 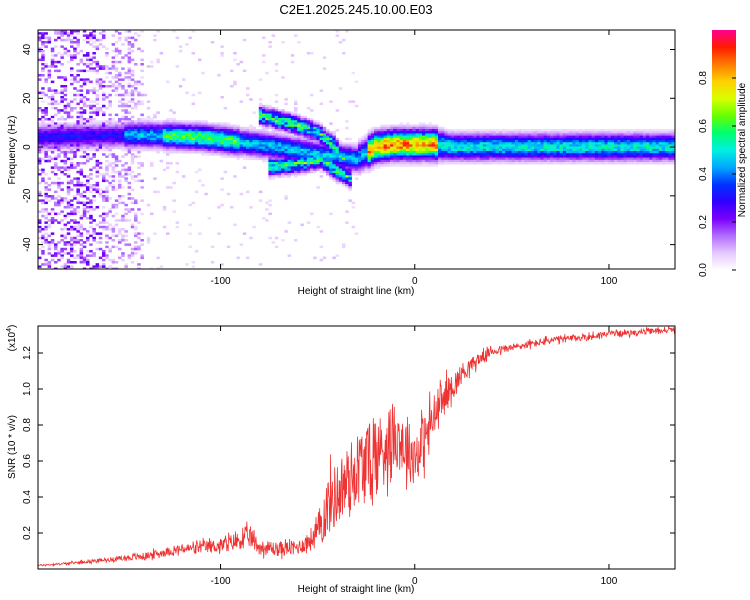 I want to click on colorbar-ticks: 0.00.20.40.60.8, so click(x=717, y=174).